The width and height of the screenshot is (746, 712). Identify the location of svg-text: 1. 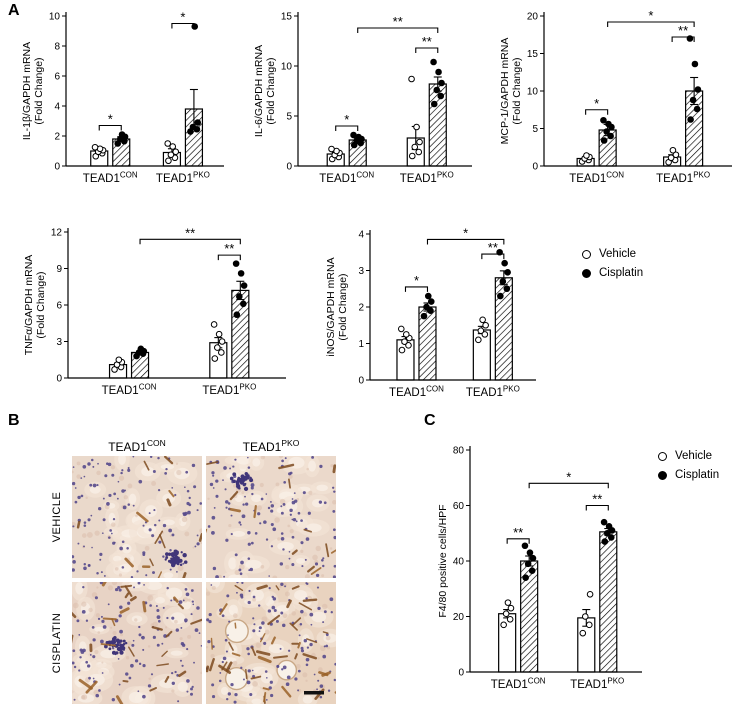
(361, 344).